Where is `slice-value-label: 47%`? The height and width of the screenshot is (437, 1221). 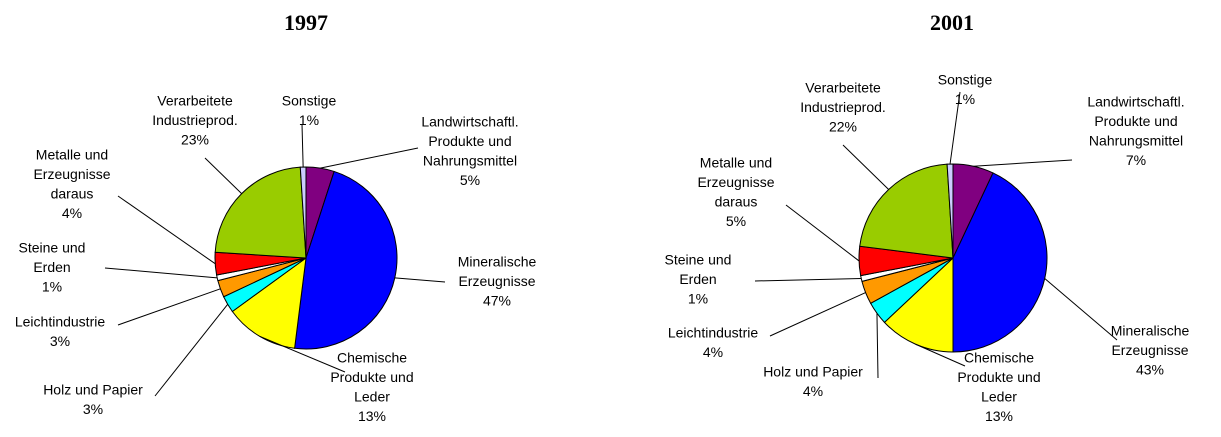 slice-value-label: 47% is located at coordinates (497, 301).